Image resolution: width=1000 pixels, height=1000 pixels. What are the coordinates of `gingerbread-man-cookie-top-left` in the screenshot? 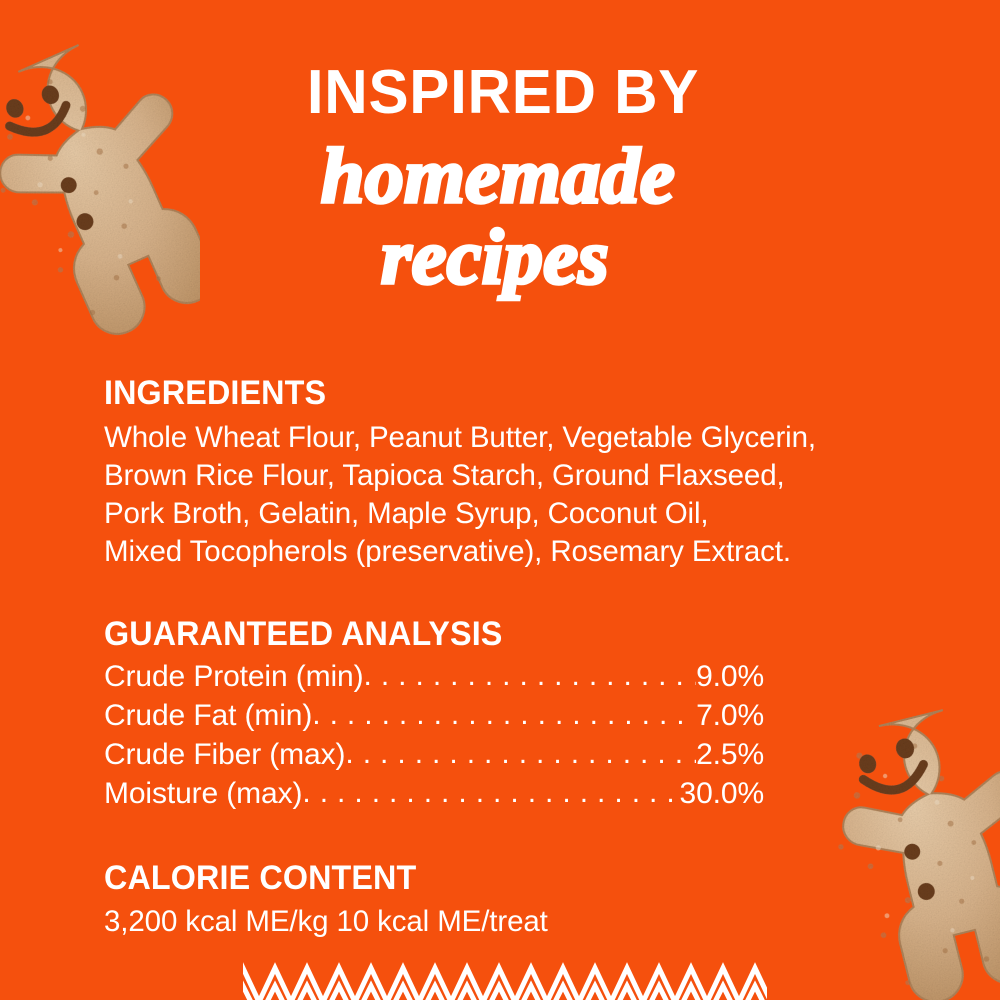 It's located at (107, 197).